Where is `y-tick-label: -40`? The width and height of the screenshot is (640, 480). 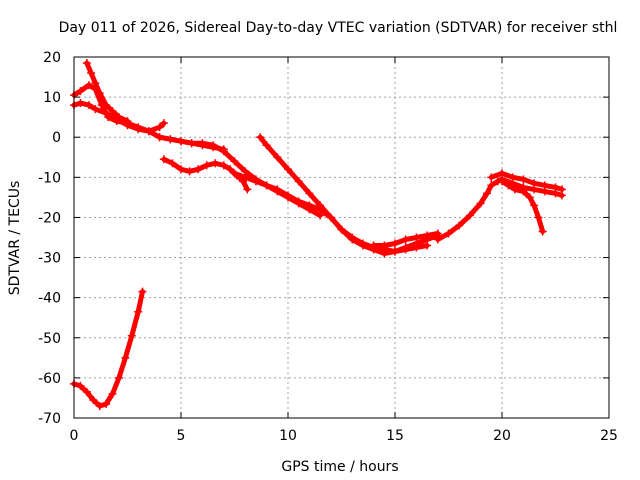
y-tick-label: -40 is located at coordinates (49, 299).